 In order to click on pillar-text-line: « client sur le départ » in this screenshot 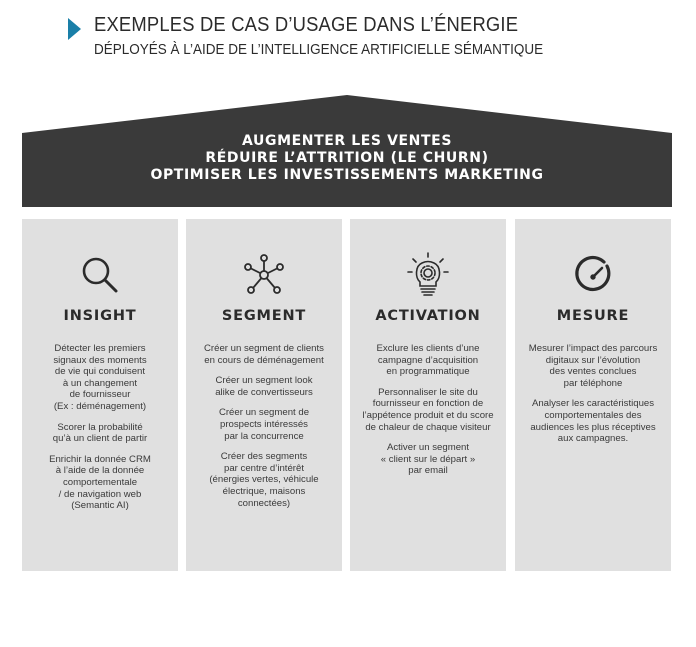, I will do `click(428, 459)`.